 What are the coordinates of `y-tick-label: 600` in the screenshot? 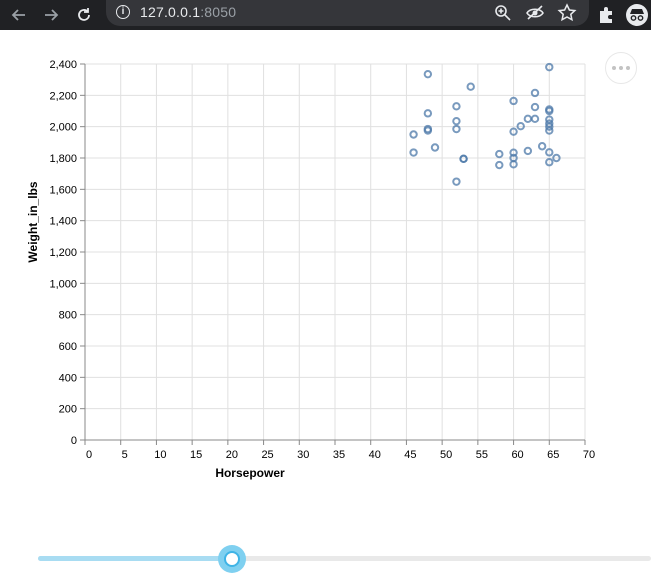 It's located at (68, 347).